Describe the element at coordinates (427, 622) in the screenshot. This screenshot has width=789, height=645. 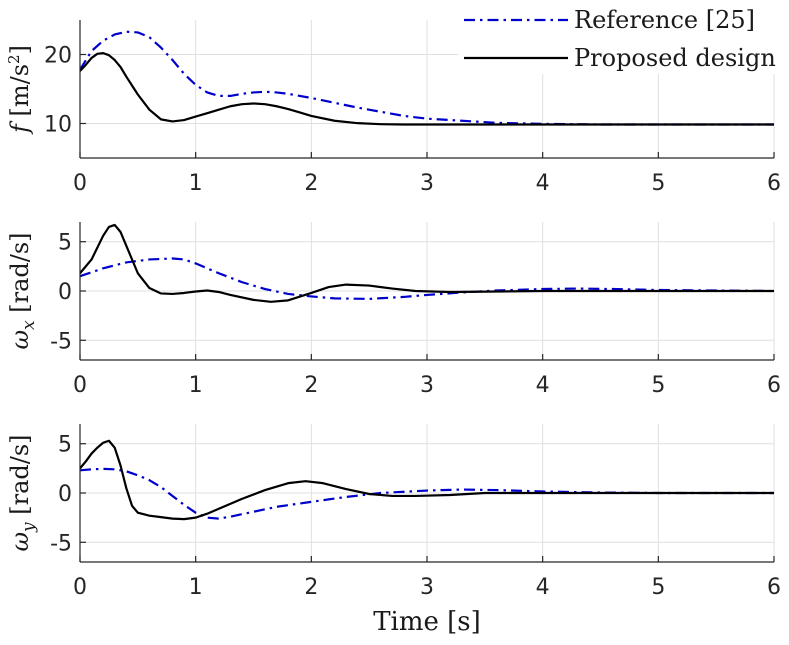
I see `x-axis-label: Time [s]` at that location.